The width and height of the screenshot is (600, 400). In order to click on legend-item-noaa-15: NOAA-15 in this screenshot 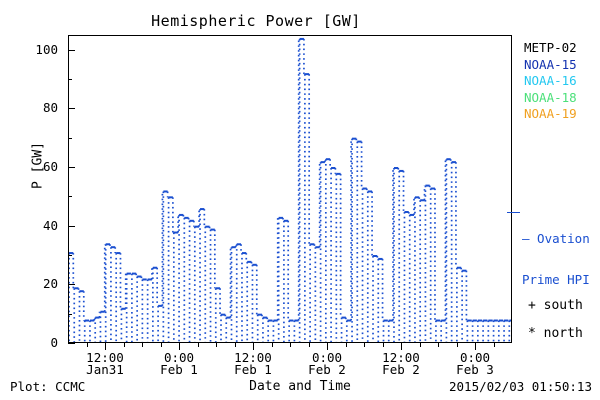, I will do `click(550, 64)`.